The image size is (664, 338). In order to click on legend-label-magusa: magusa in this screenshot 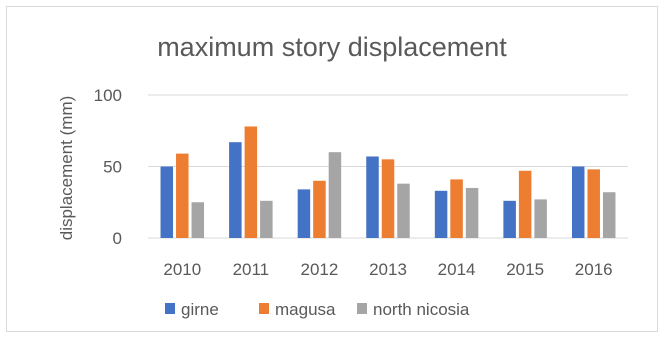, I will do `click(305, 309)`.